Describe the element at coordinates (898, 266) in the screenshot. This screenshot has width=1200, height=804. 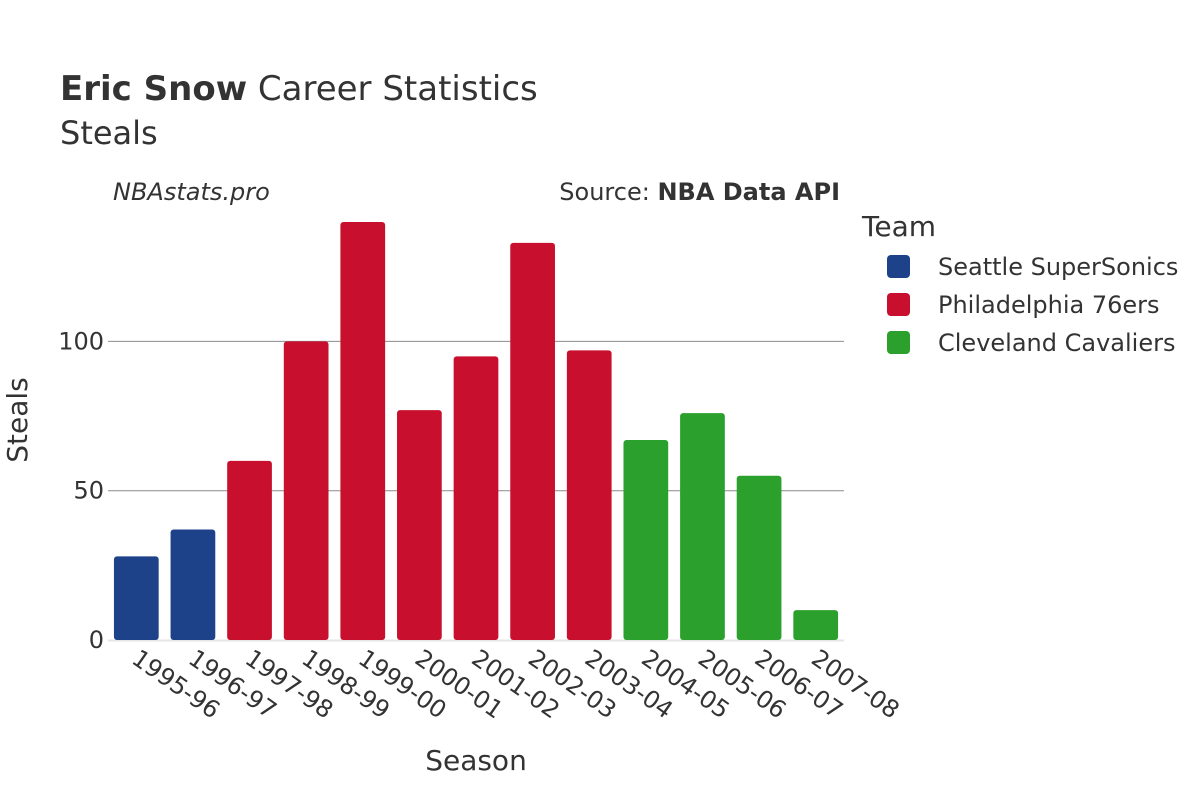
I see `legend-swatch-seattle-supersonics` at that location.